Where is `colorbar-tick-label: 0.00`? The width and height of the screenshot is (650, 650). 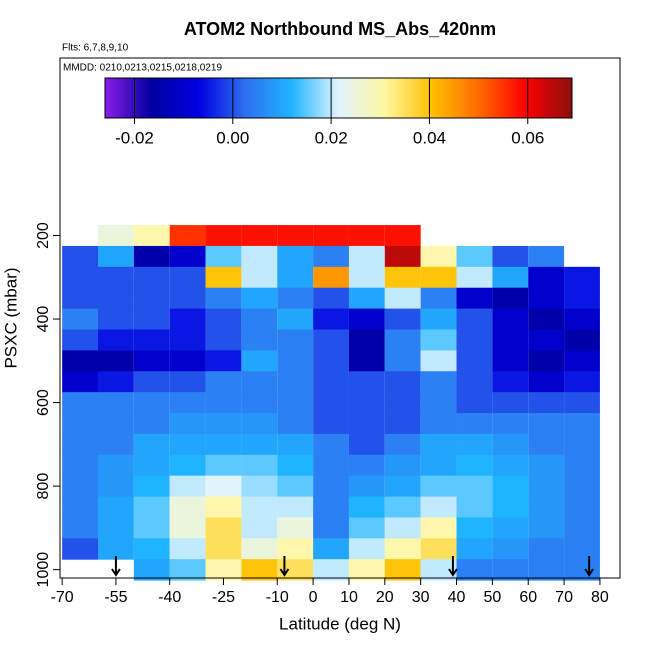
colorbar-tick-label: 0.00 is located at coordinates (232, 137).